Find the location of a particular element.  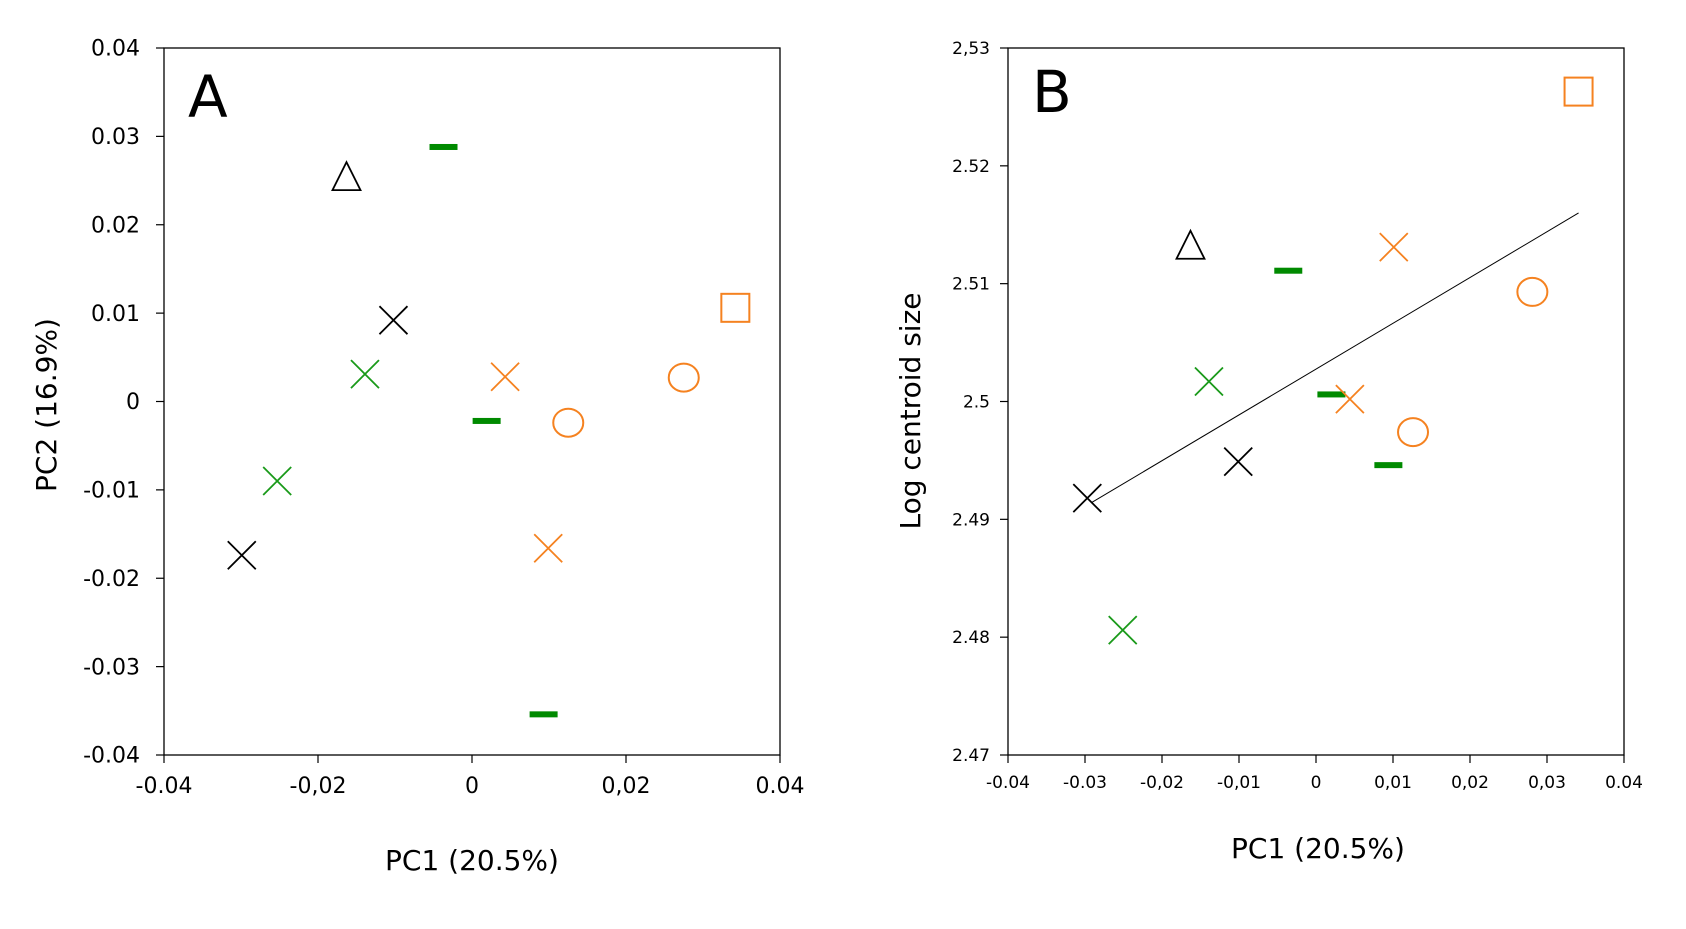

panel-b-x-tick-label: -0,01 is located at coordinates (1239, 783).